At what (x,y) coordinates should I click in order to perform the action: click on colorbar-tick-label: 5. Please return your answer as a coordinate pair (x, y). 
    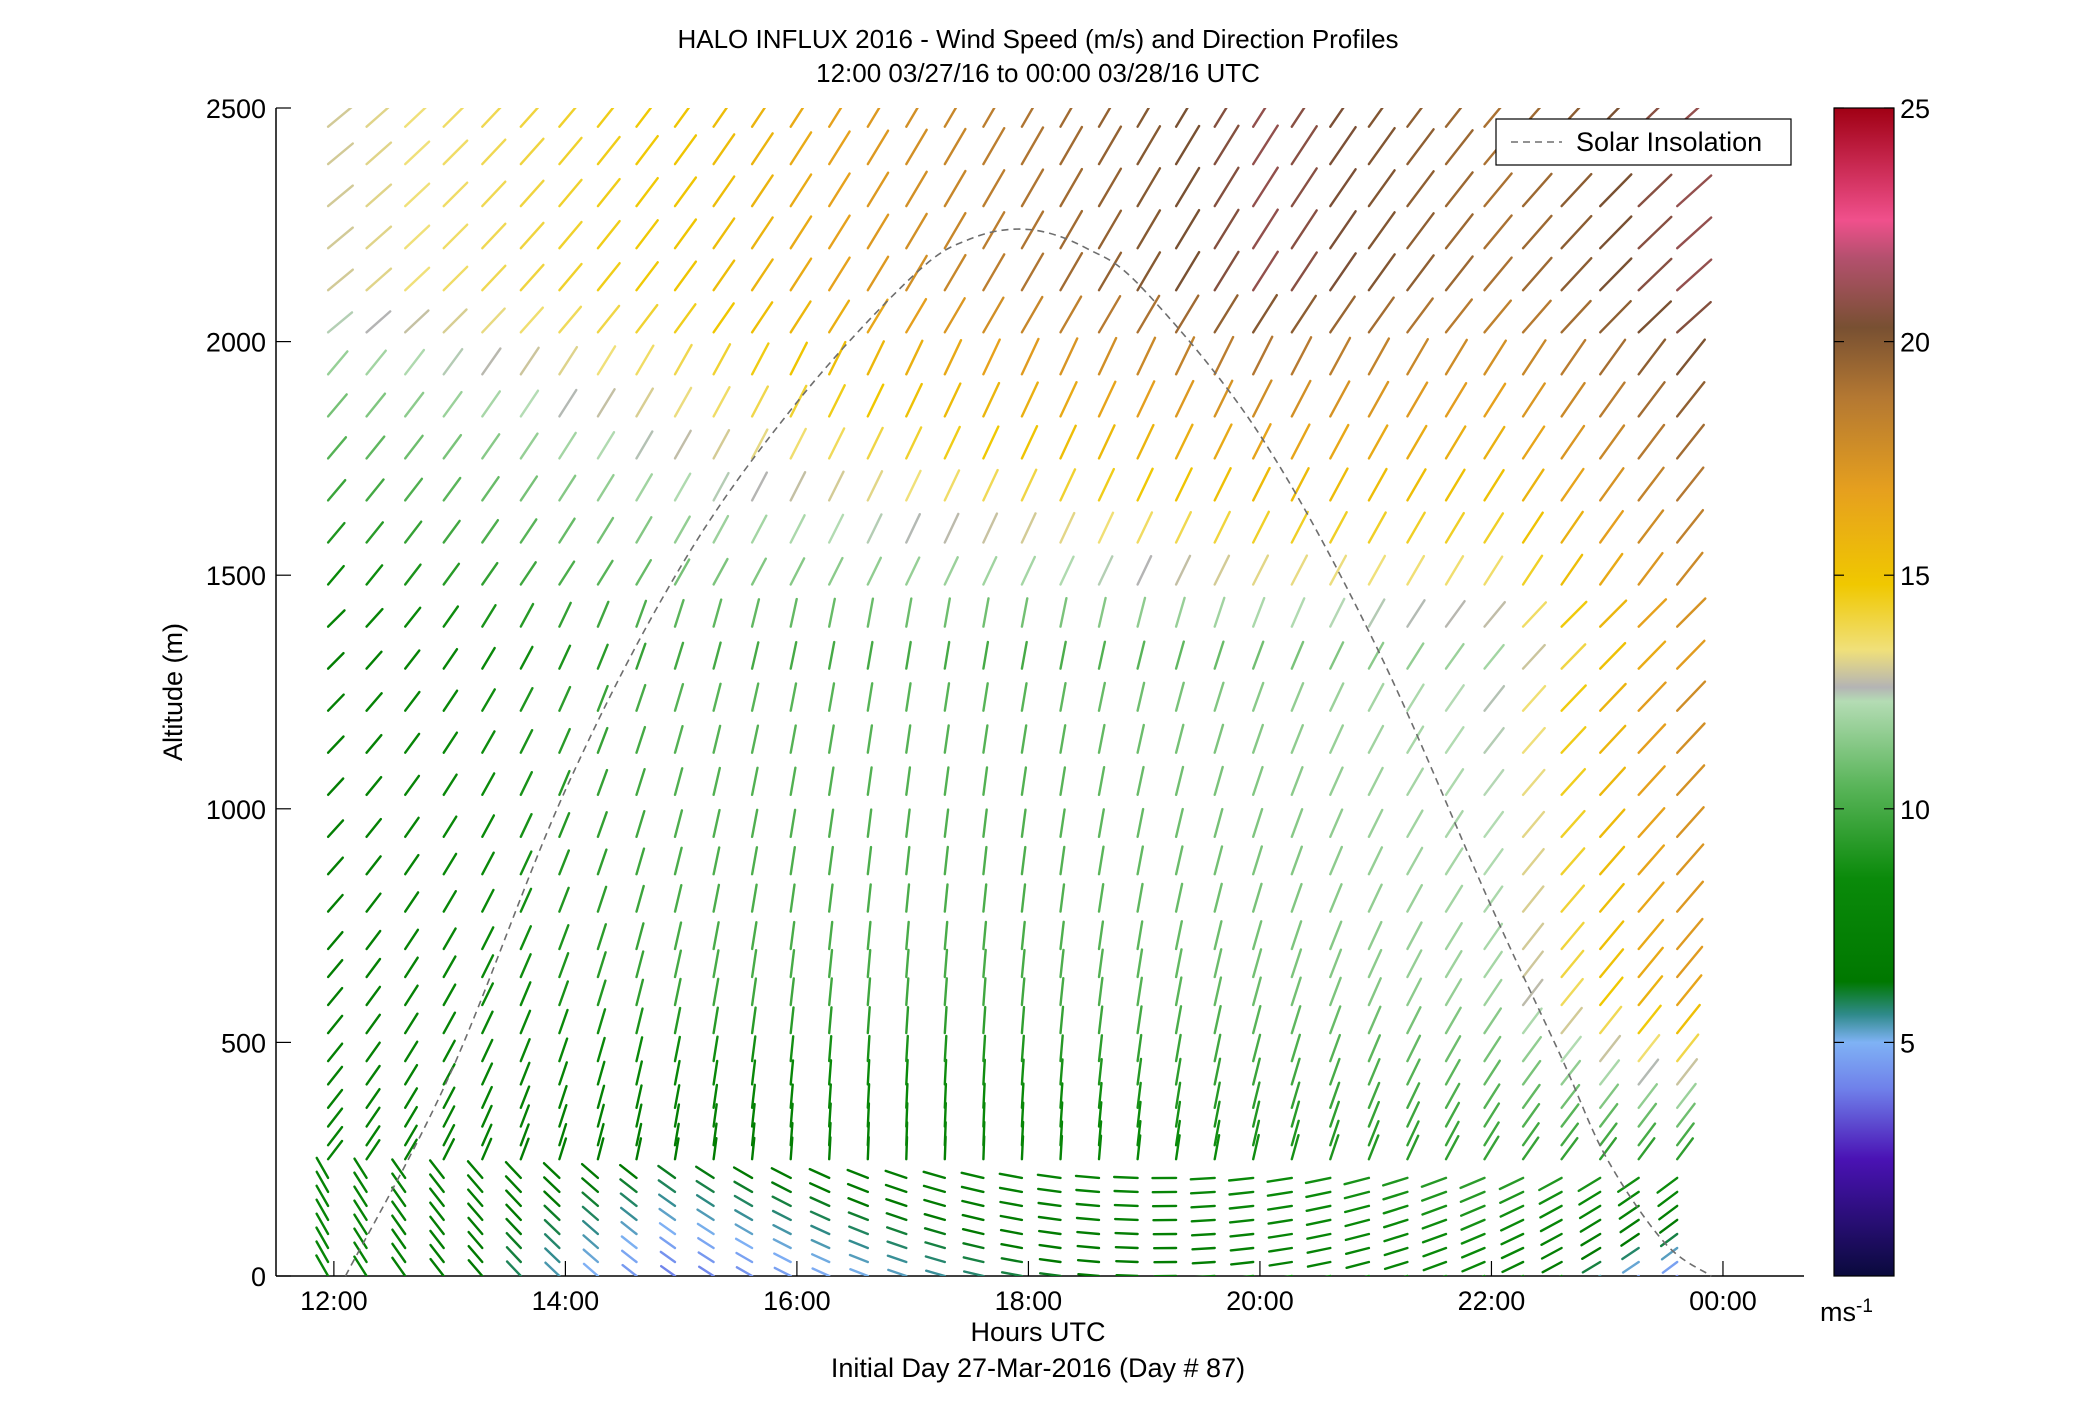
    Looking at the image, I should click on (1907, 1043).